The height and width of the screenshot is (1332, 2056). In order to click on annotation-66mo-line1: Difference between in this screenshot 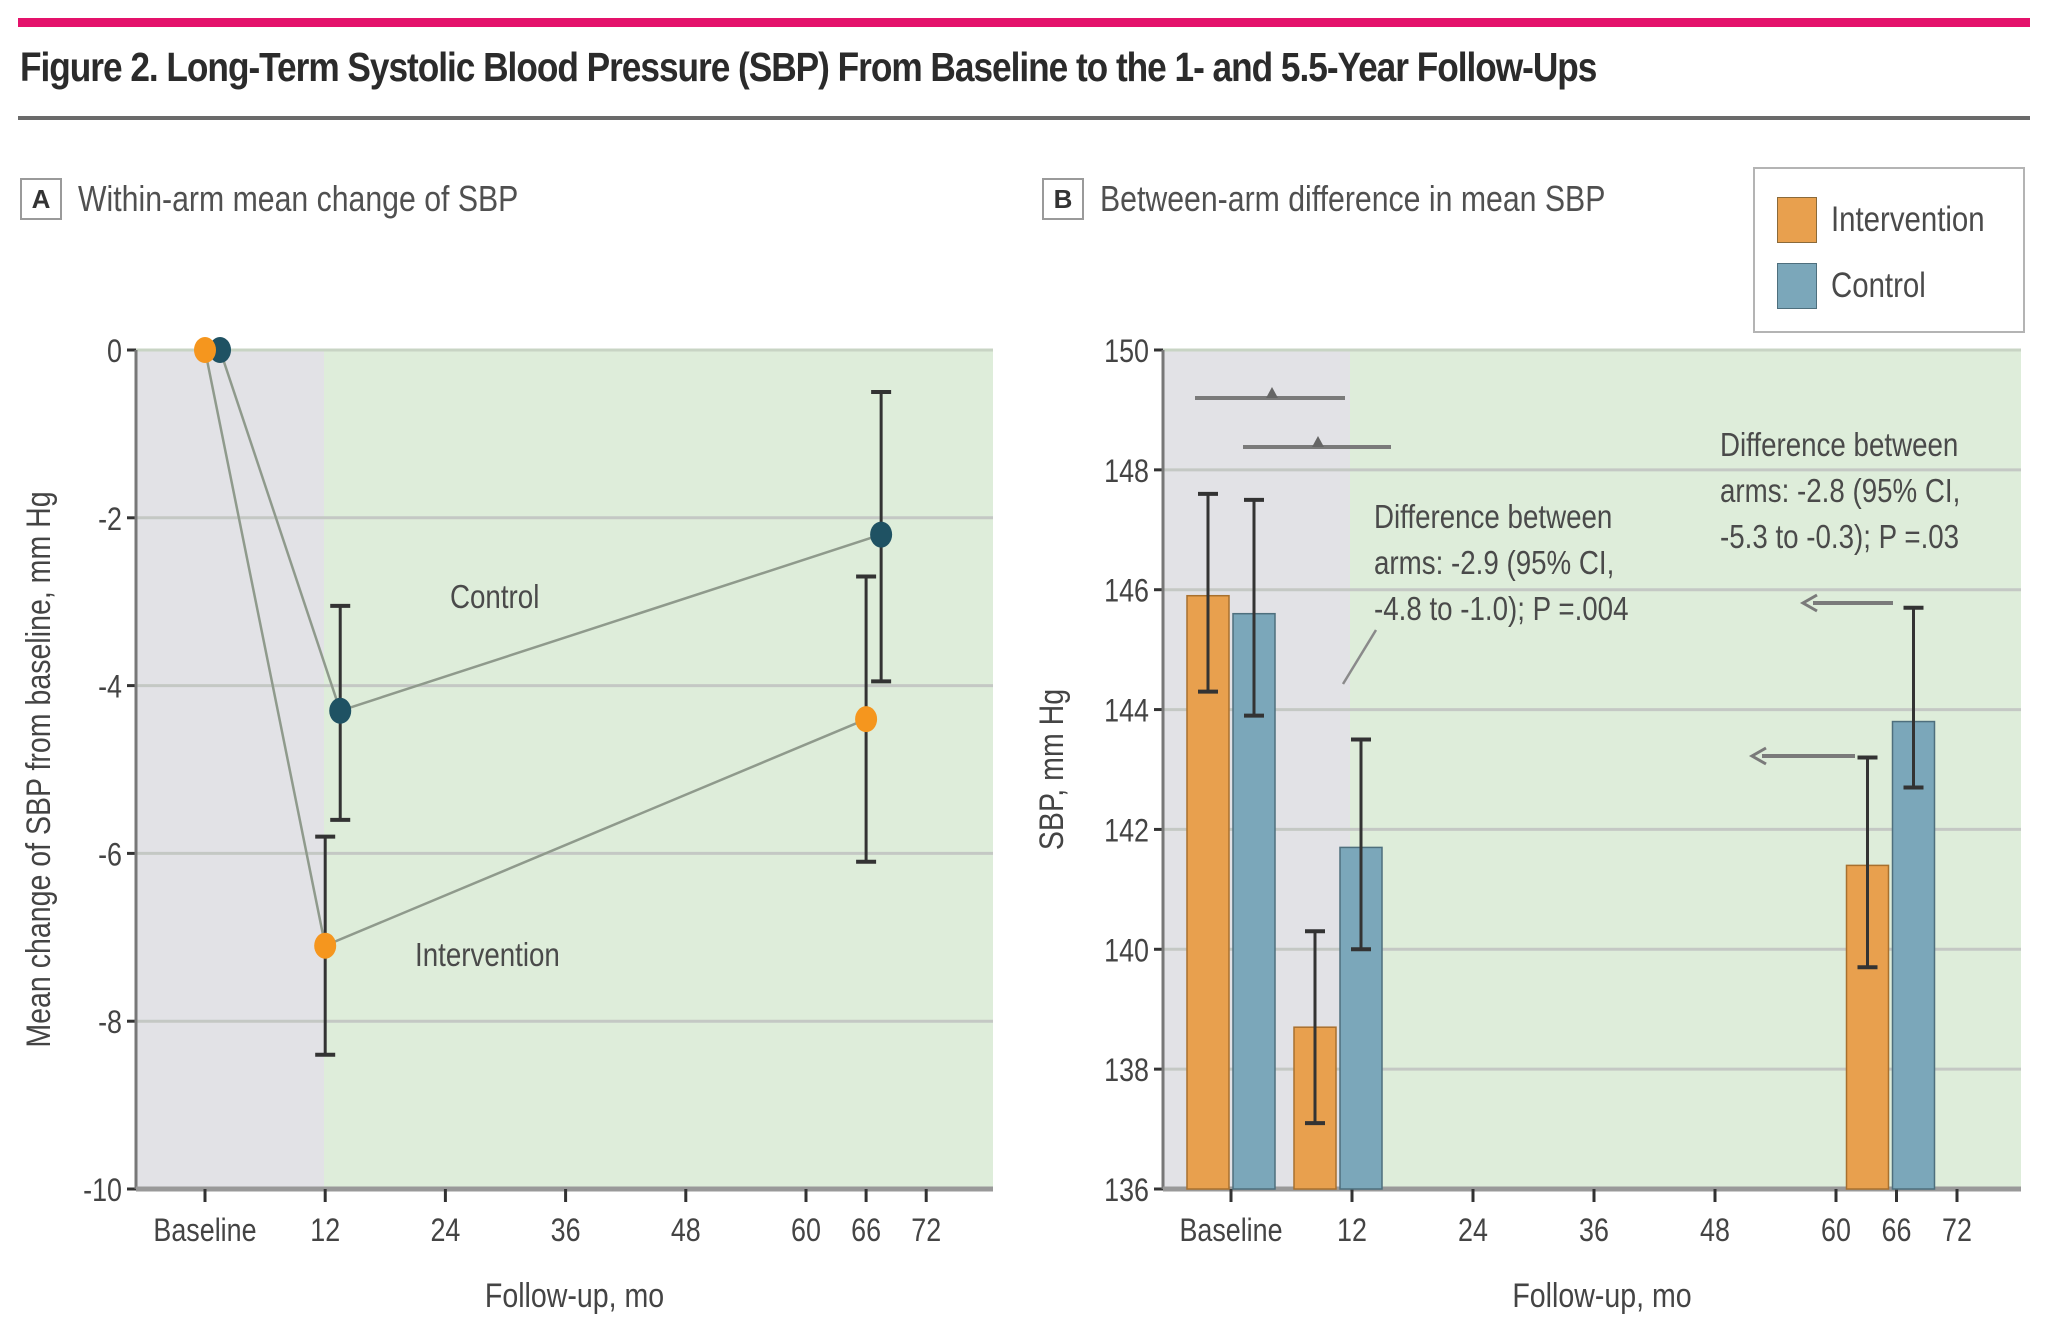, I will do `click(1839, 444)`.